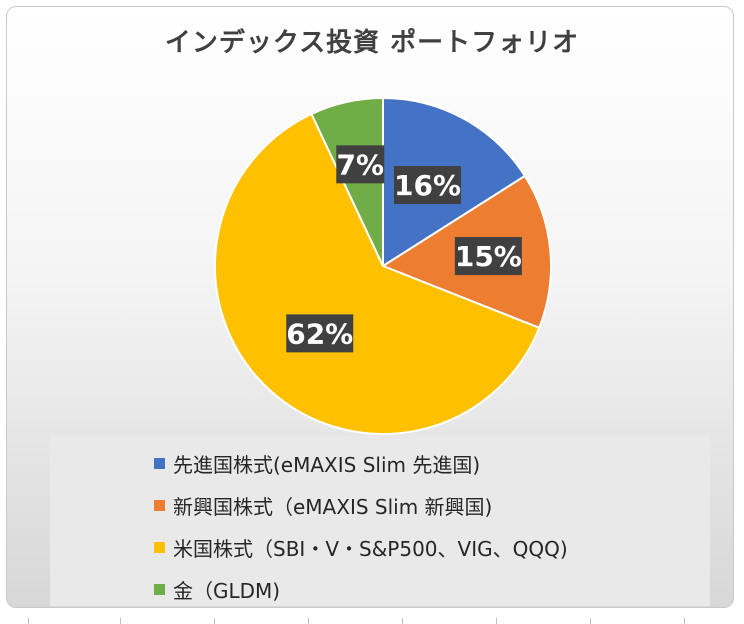 Image resolution: width=744 pixels, height=624 pixels. What do you see at coordinates (227, 590) in the screenshot?
I see `legend-label-gold: 金（GLDM)` at bounding box center [227, 590].